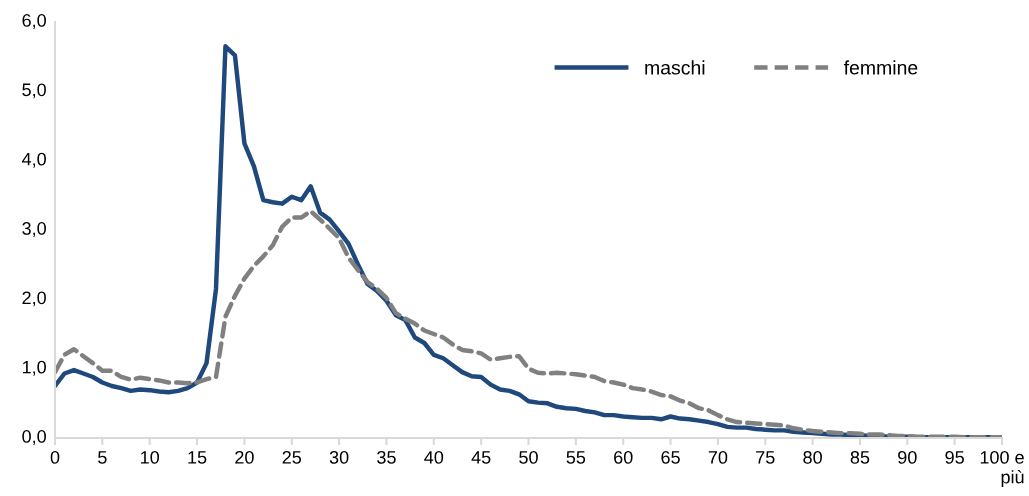  I want to click on x-tick-label: 55, so click(576, 457).